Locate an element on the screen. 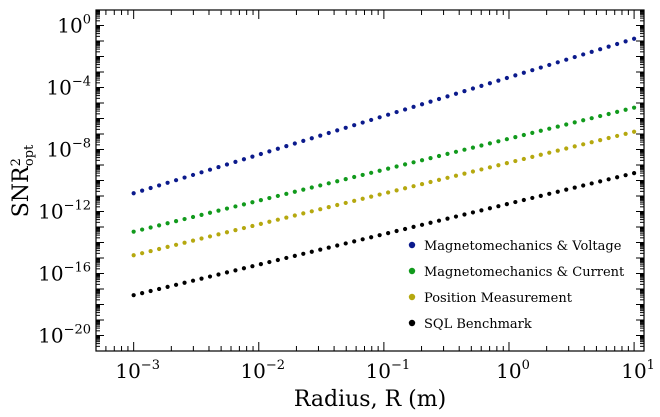 The image size is (660, 417). x-tick-label-2-exponent: −1 is located at coordinates (400, 365).